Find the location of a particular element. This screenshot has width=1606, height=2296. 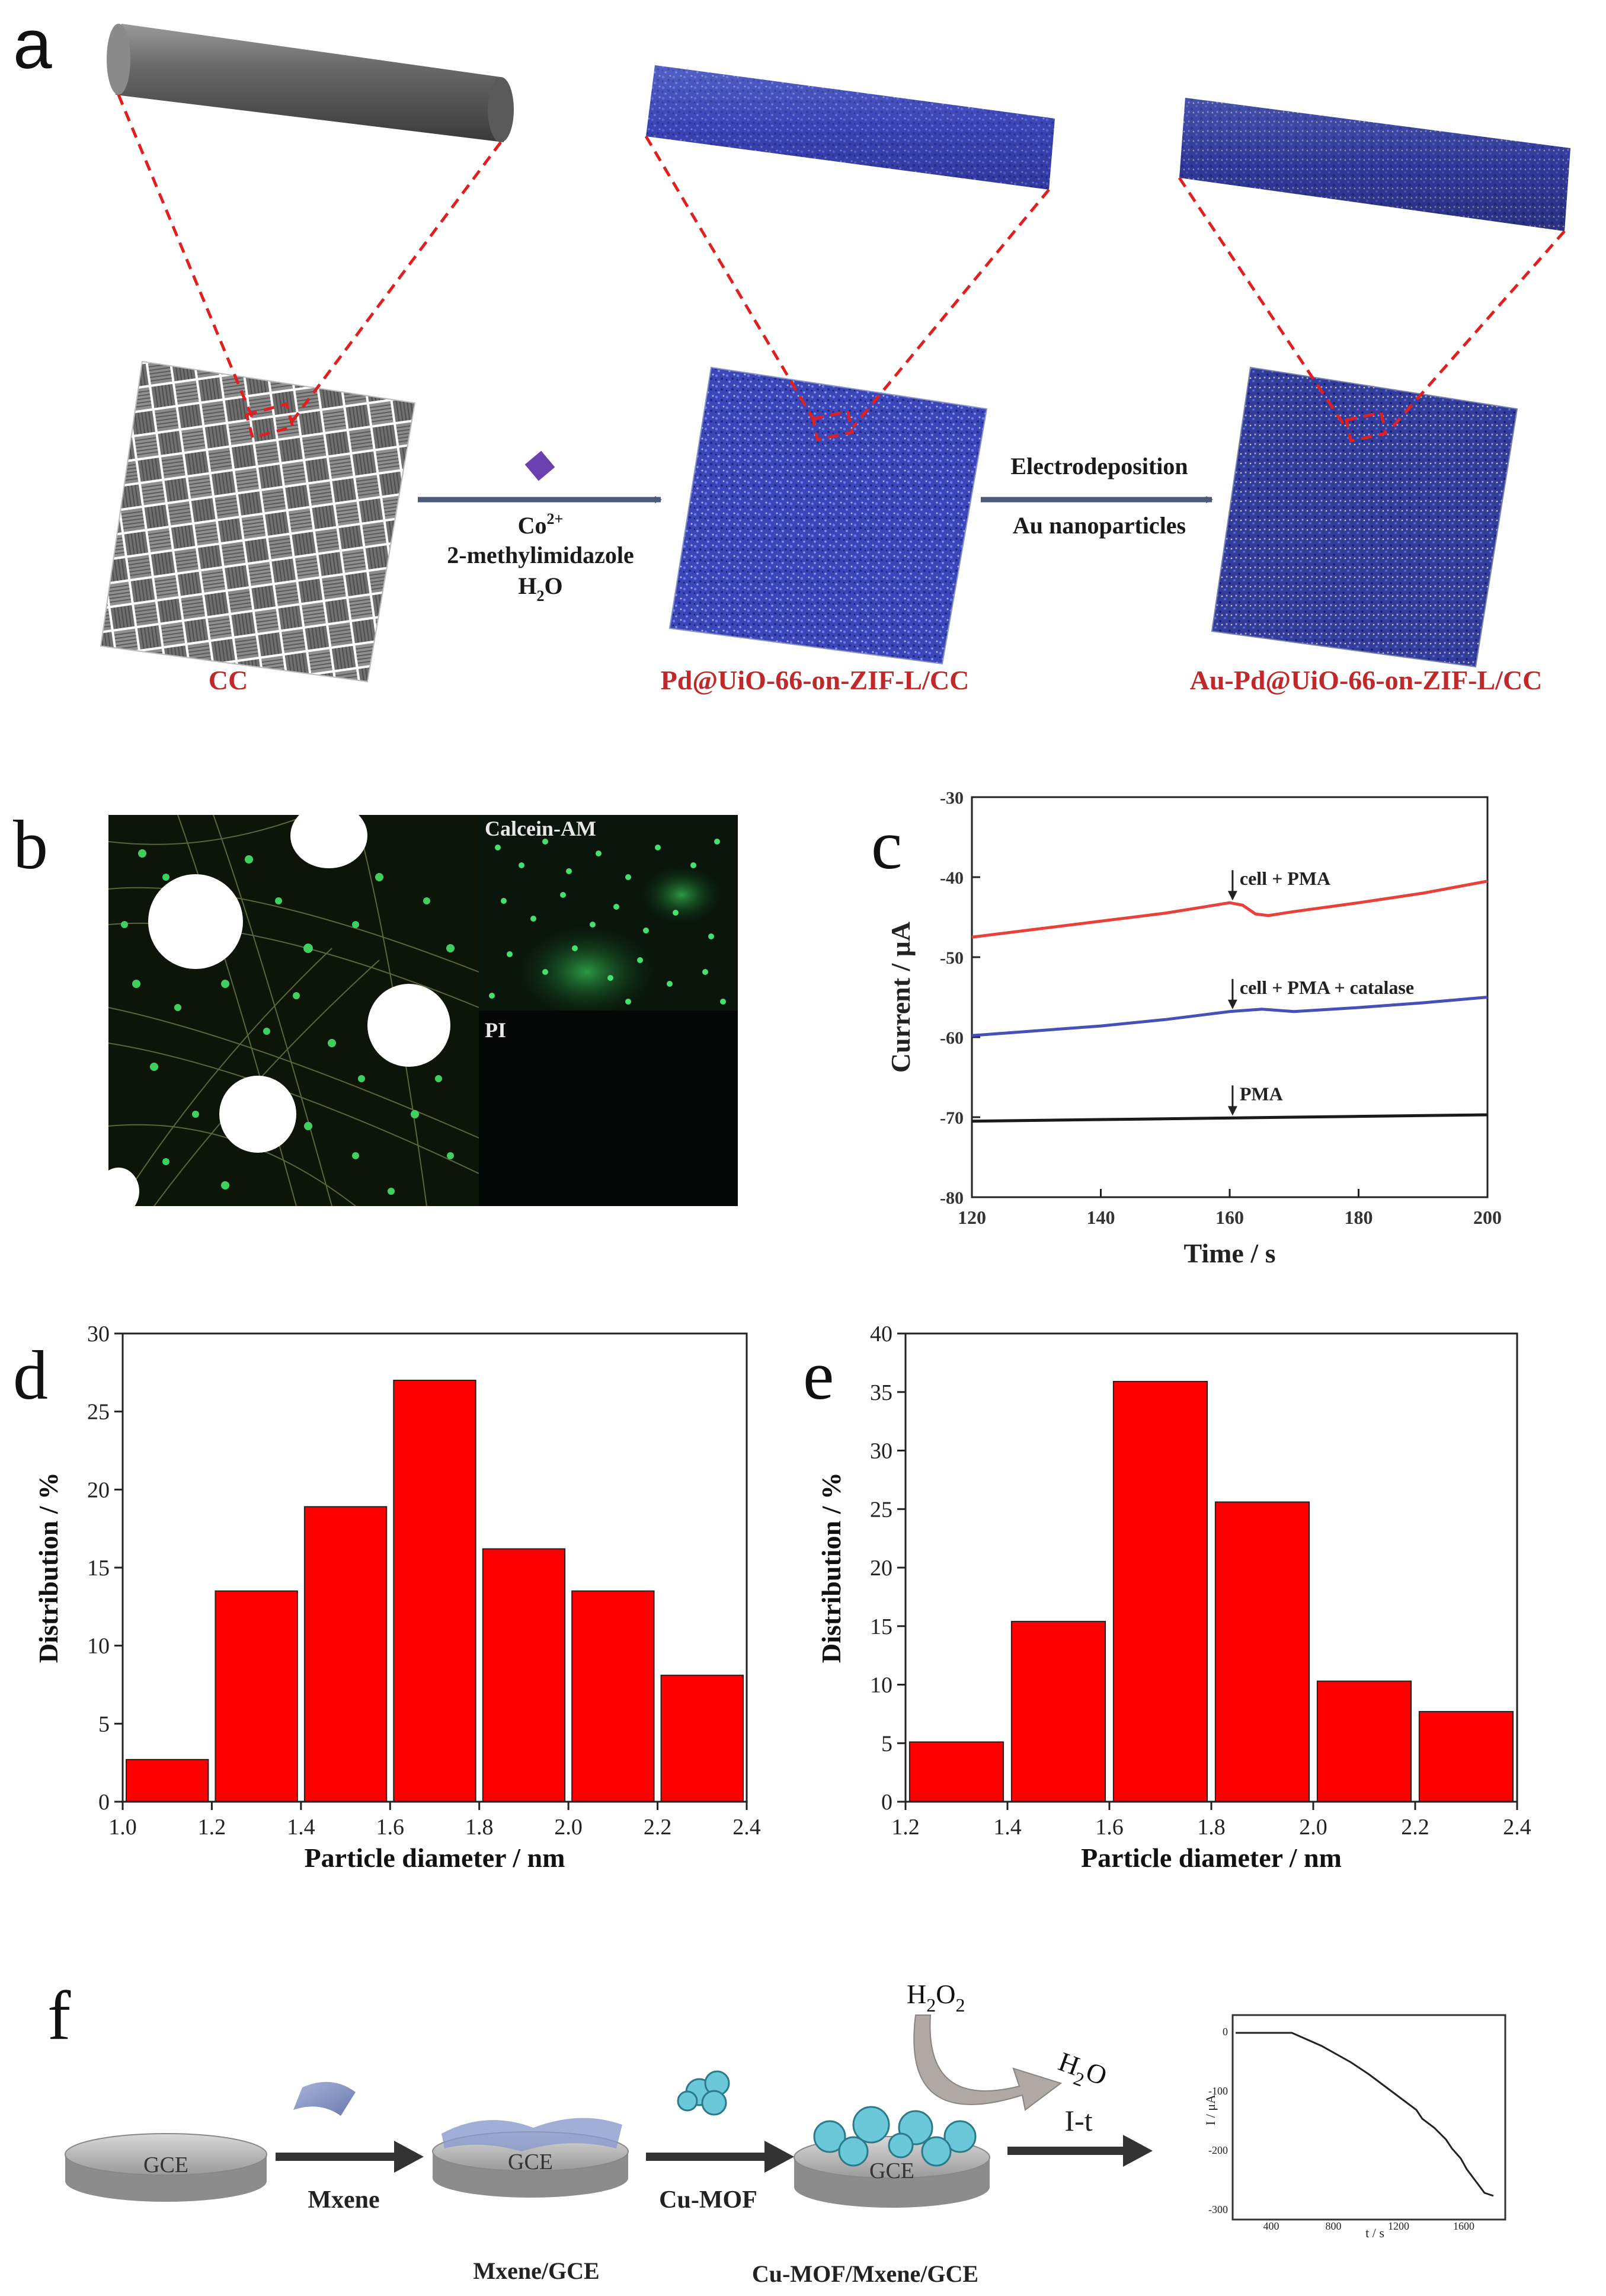

pd-zoom-guides is located at coordinates (847, 288).